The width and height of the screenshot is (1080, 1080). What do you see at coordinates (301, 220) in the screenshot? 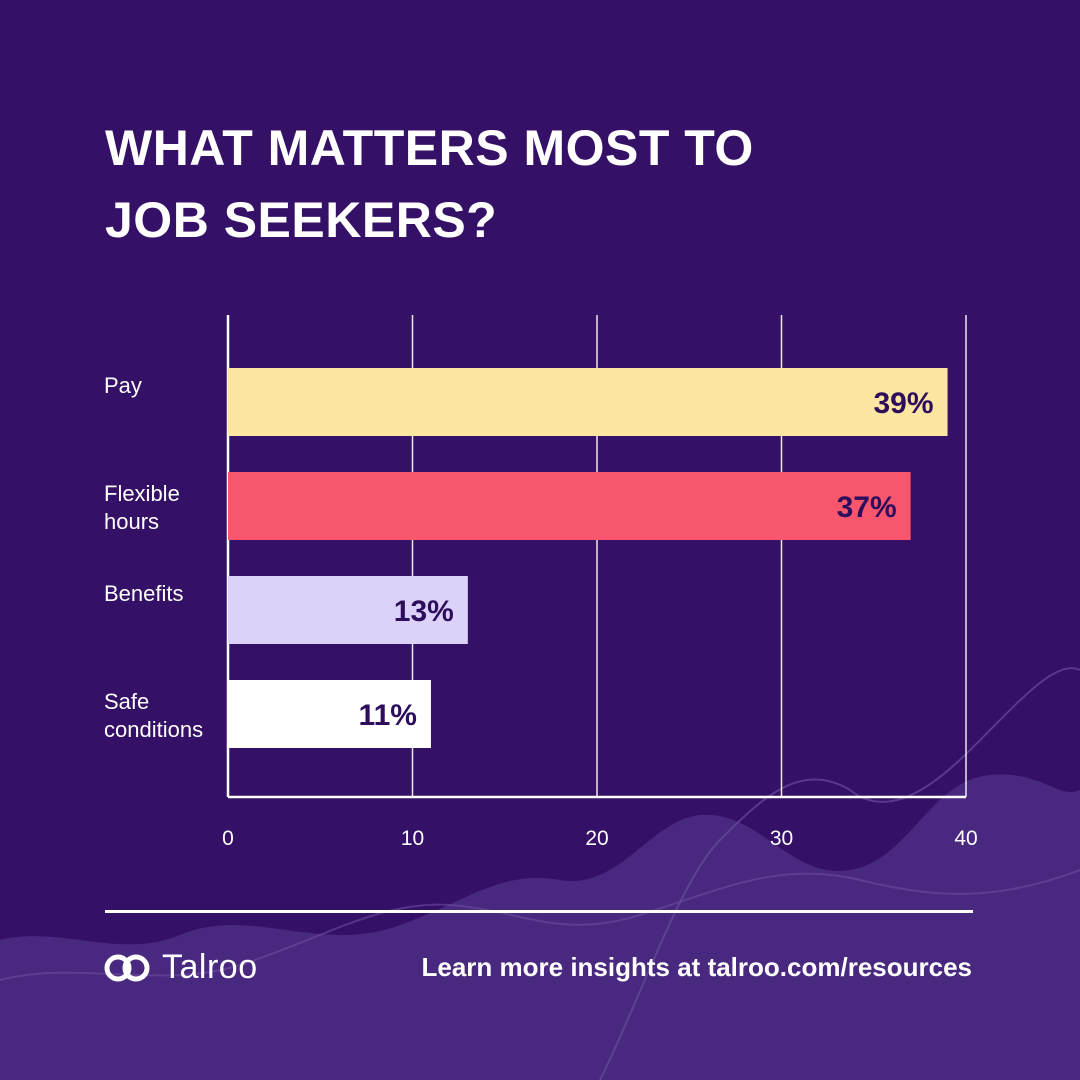
I see `title-line: JOB SEEKERS?` at bounding box center [301, 220].